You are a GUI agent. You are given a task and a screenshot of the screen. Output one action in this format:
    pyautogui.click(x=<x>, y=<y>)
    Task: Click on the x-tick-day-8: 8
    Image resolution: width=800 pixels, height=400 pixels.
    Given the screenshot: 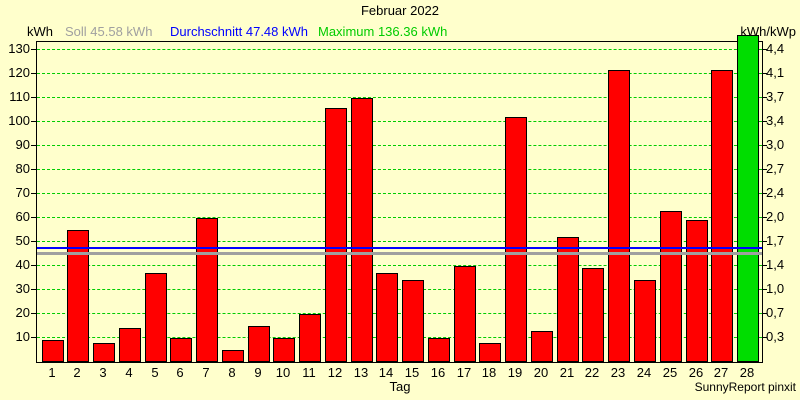 What is the action you would take?
    pyautogui.click(x=232, y=372)
    